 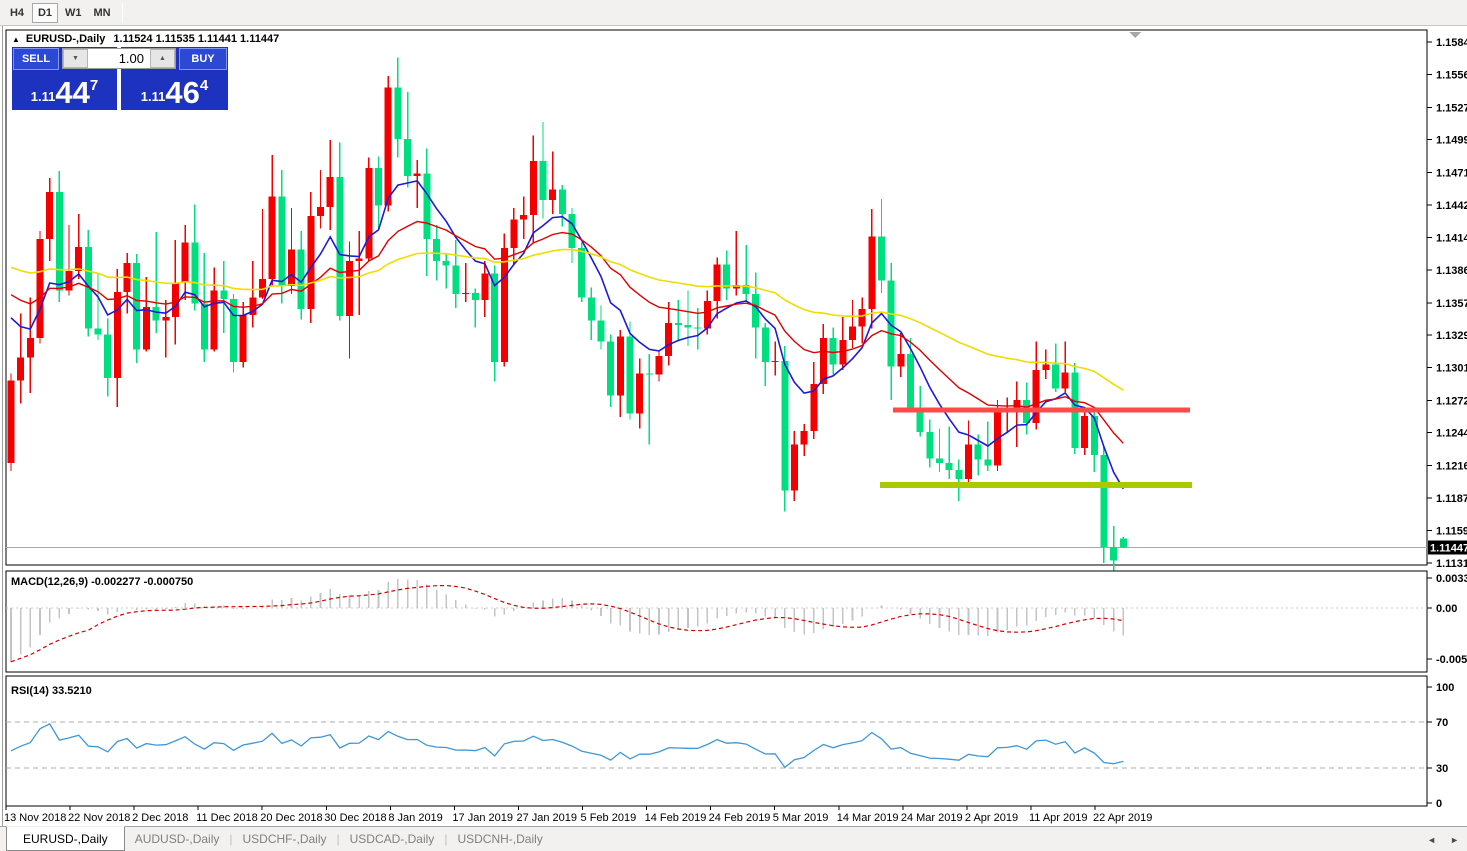 I want to click on timeframe-button-mn: MN, so click(x=102, y=12).